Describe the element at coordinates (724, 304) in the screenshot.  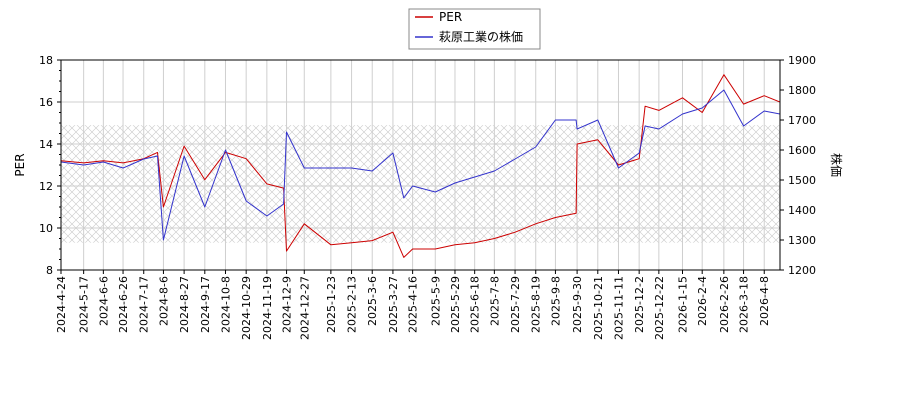
I see `x-tick-label: 2026-2-26` at that location.